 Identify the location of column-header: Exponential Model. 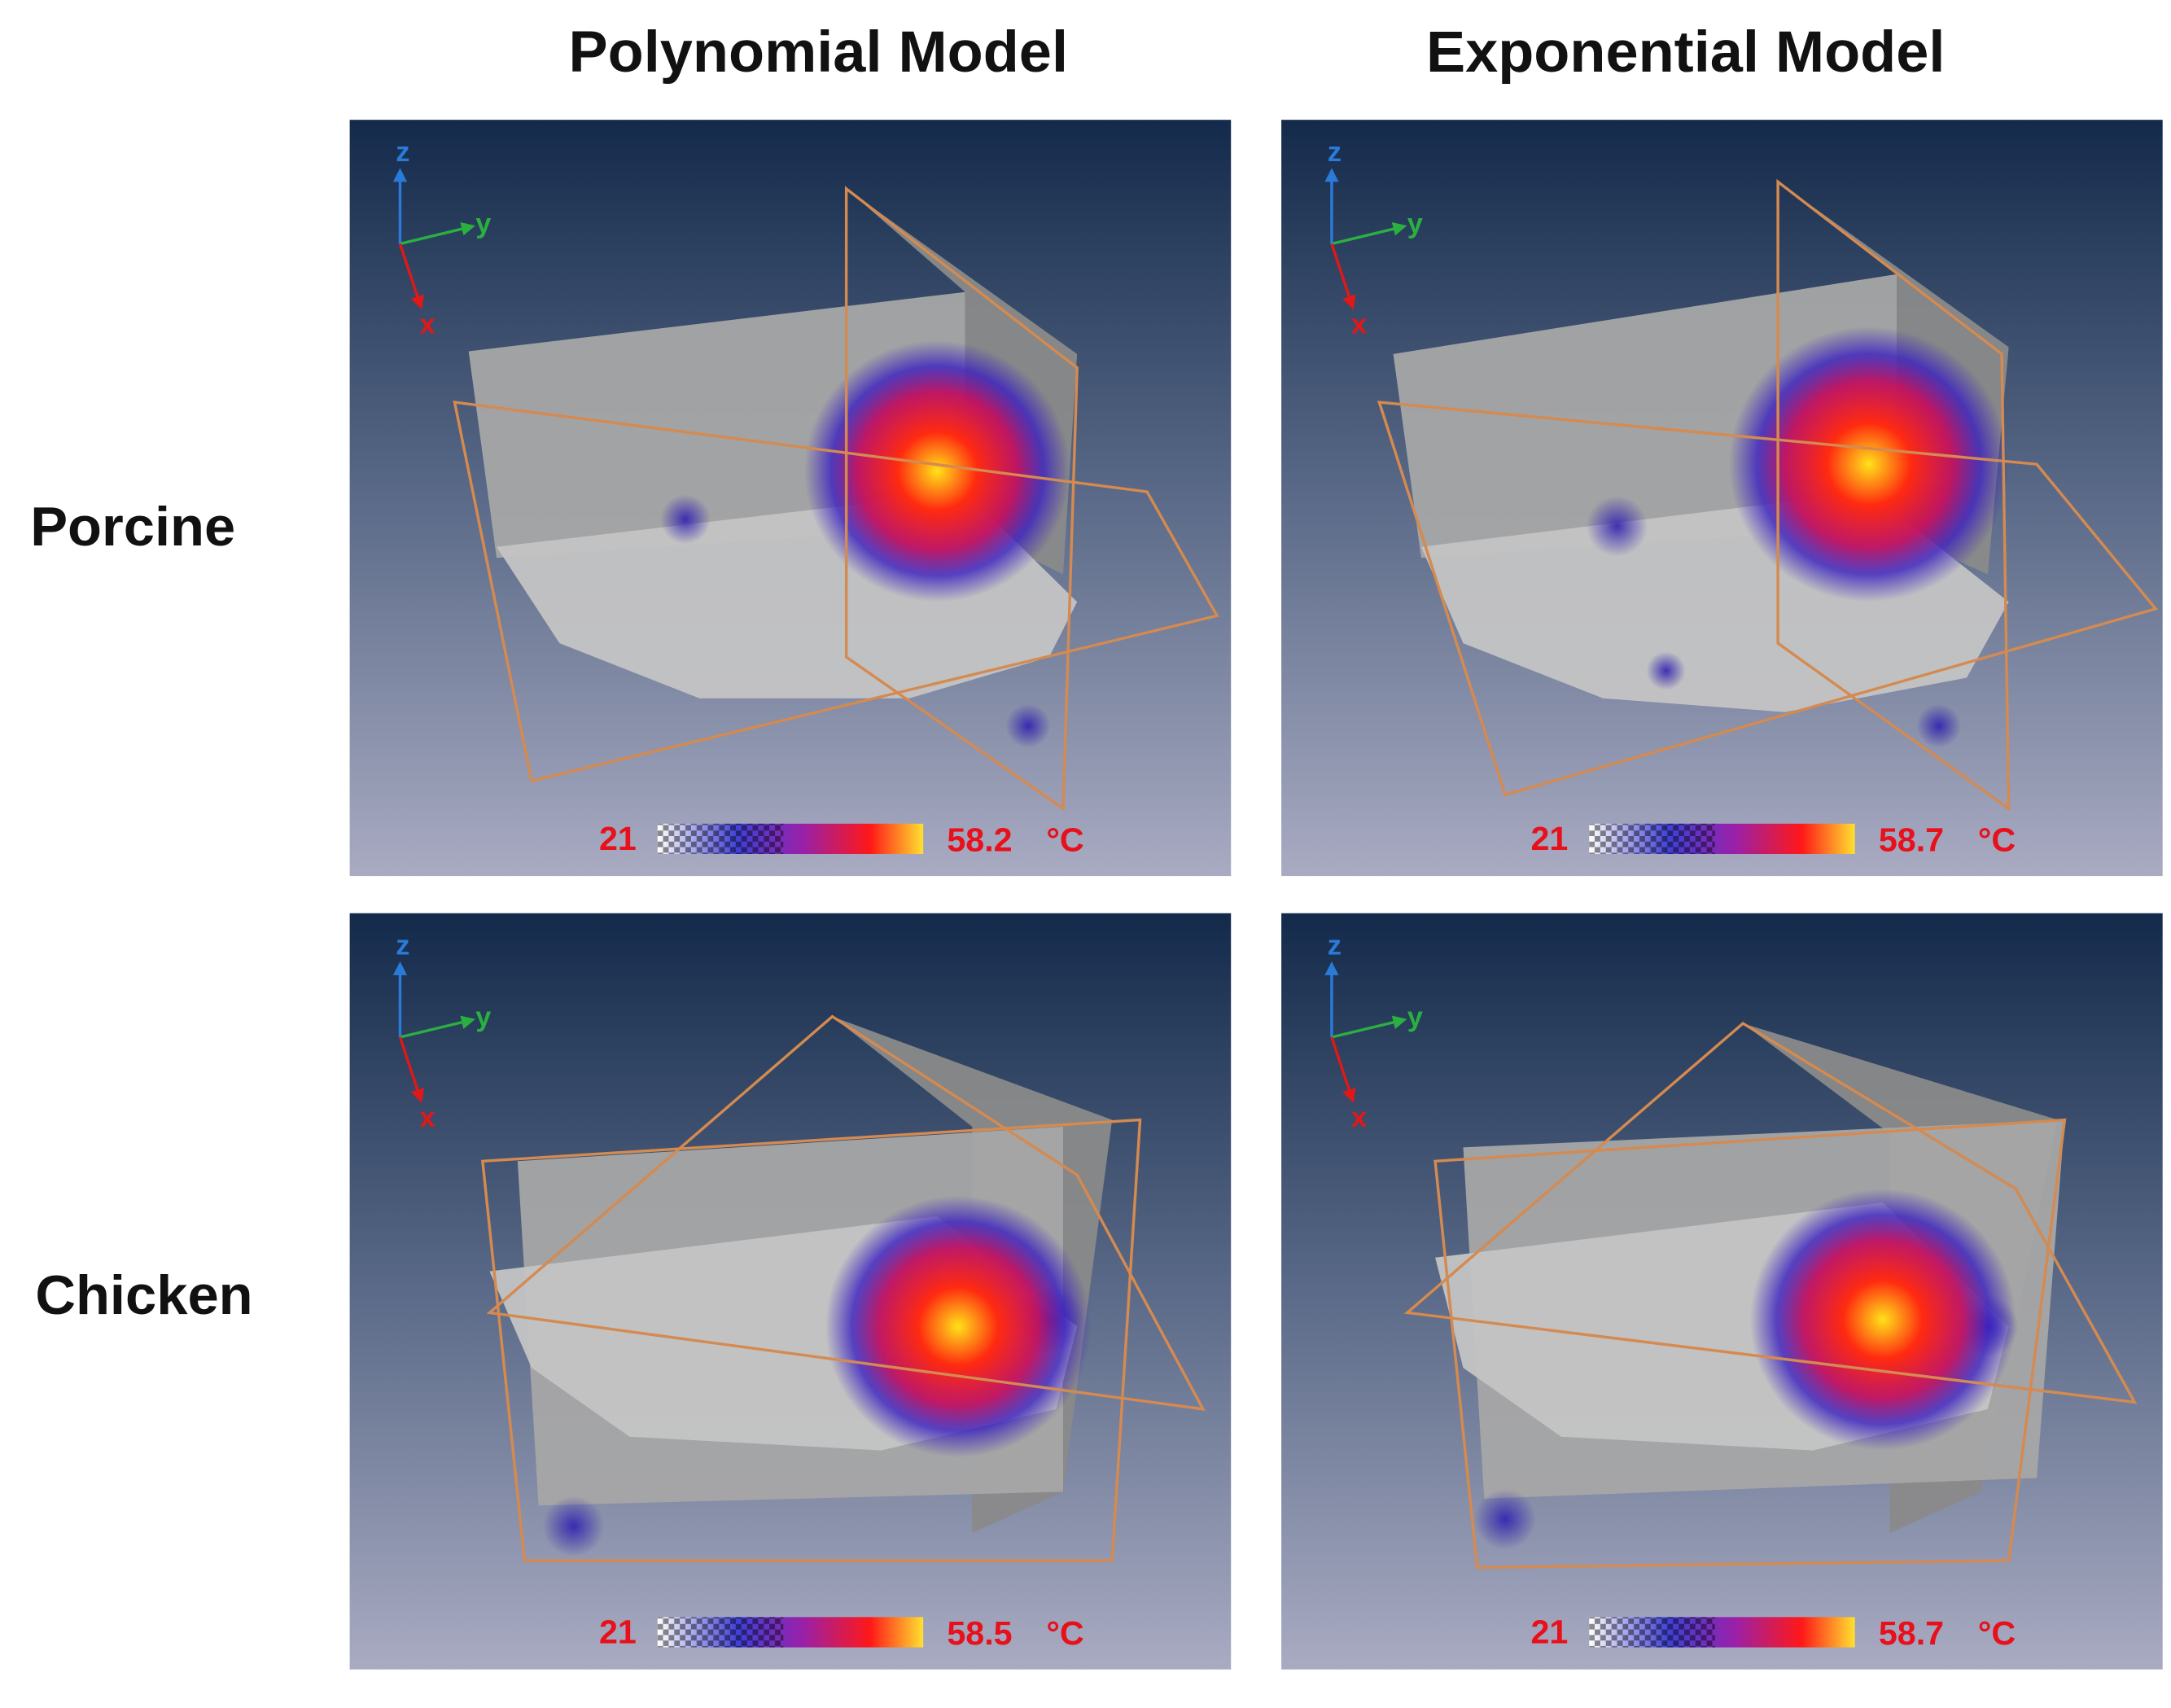
(1686, 52).